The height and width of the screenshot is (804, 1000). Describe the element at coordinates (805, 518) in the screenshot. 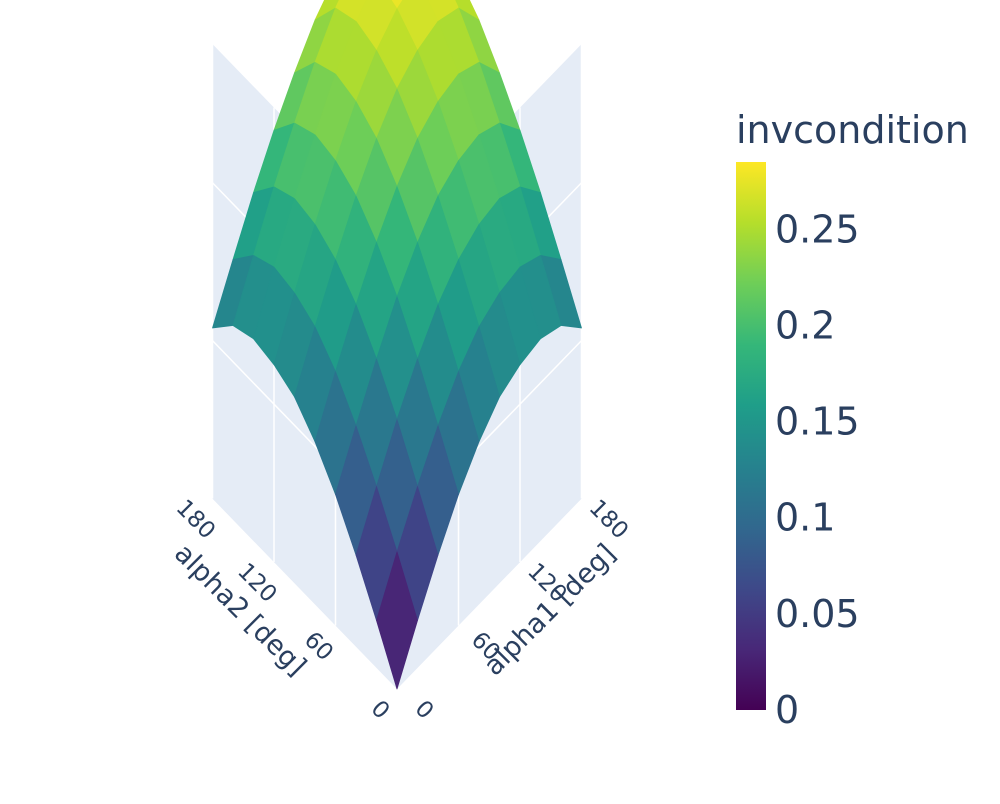

I see `colorbar-tick-label: 0.1` at that location.